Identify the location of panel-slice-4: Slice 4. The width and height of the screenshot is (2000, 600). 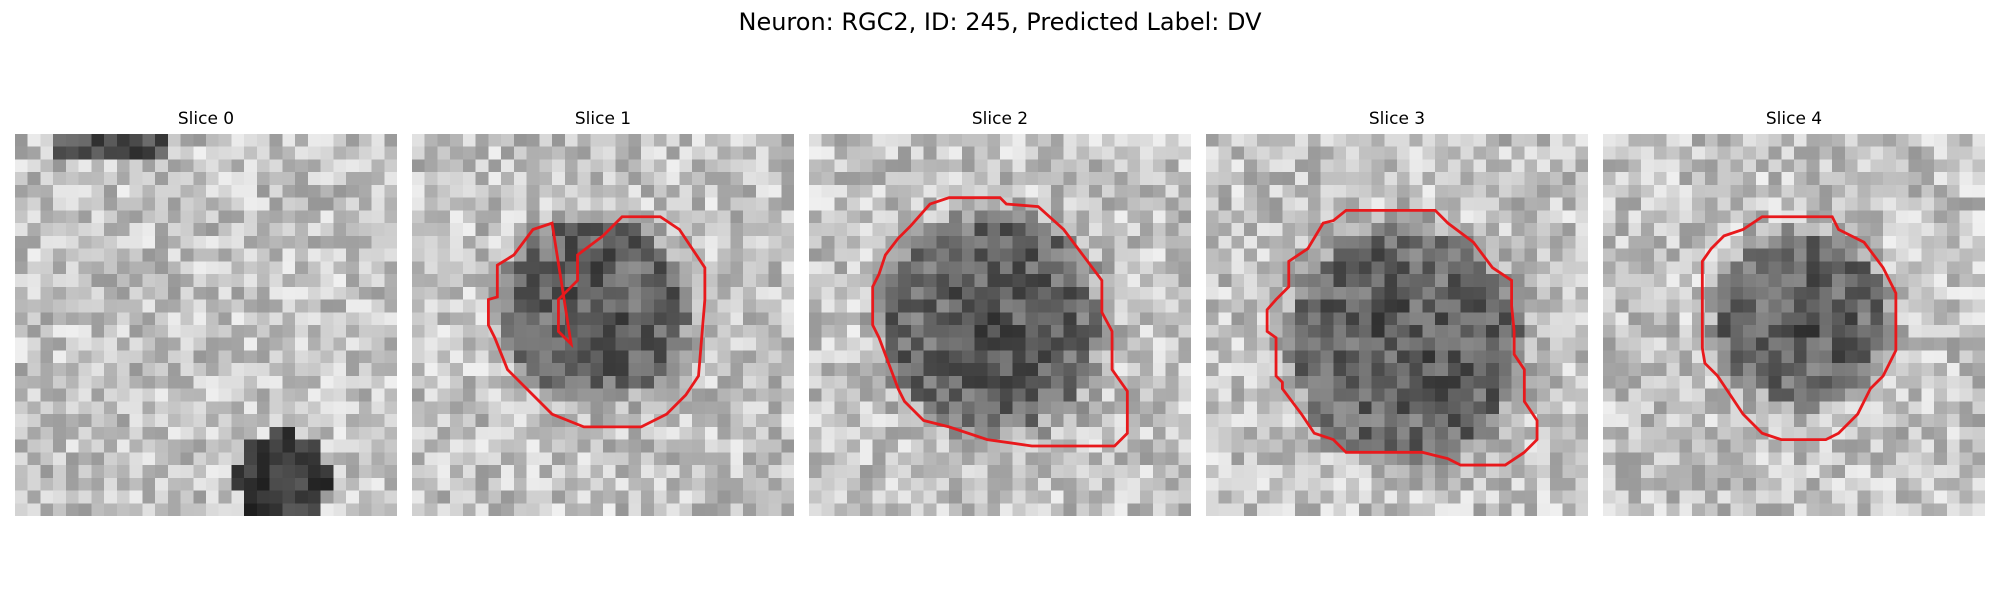
(1794, 313).